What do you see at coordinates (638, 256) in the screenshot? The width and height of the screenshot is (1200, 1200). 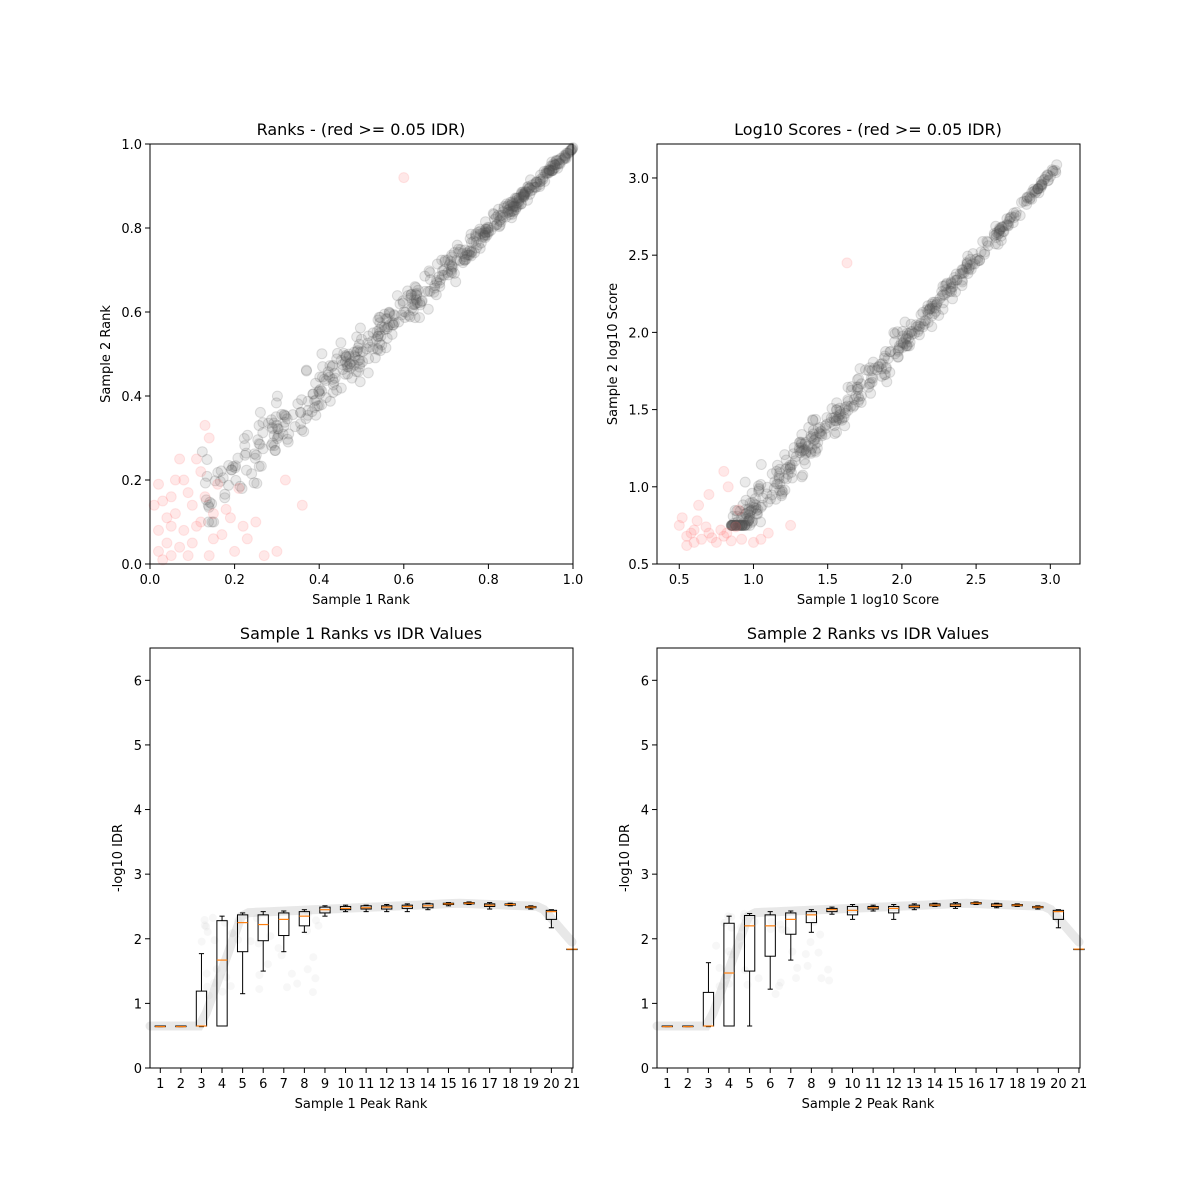 I see `scores-ytick-label: 2.5` at bounding box center [638, 256].